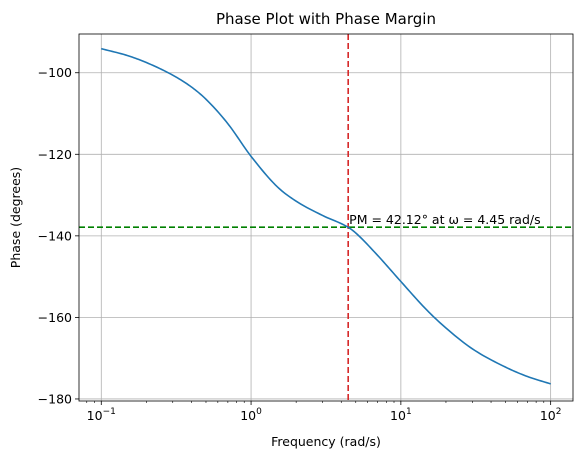 Image resolution: width=583 pixels, height=459 pixels. I want to click on x-axis-ticks: 10⁻¹ 10⁰ 10¹ 10², so click(324, 412).